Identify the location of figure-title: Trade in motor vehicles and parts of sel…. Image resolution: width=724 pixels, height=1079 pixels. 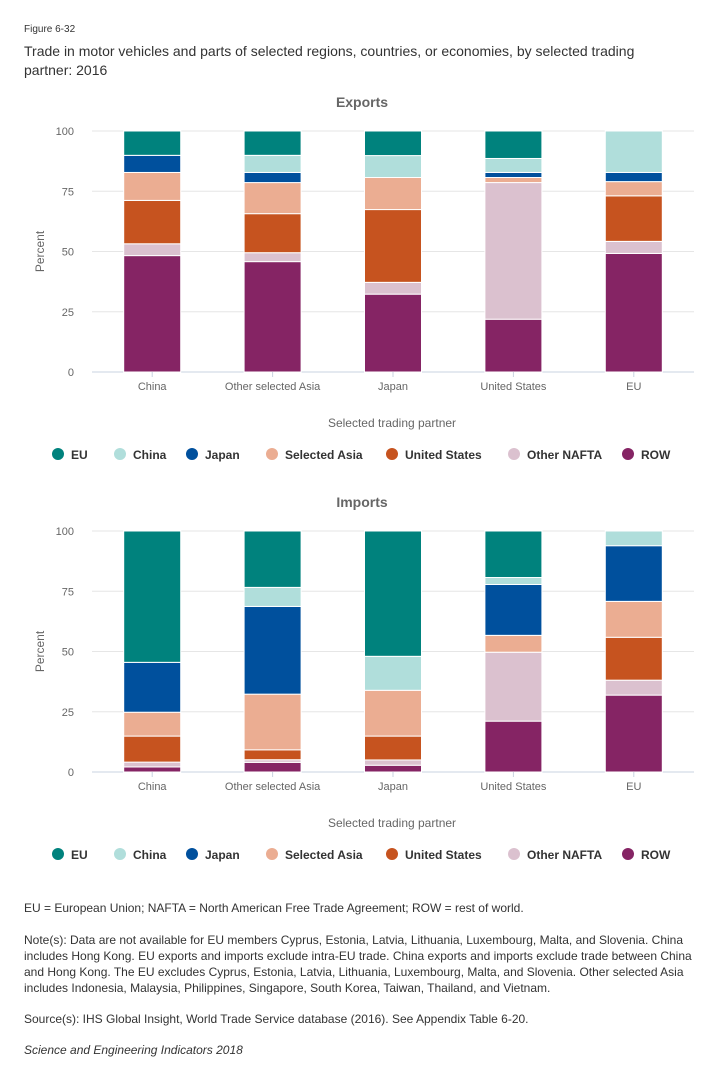
(329, 60).